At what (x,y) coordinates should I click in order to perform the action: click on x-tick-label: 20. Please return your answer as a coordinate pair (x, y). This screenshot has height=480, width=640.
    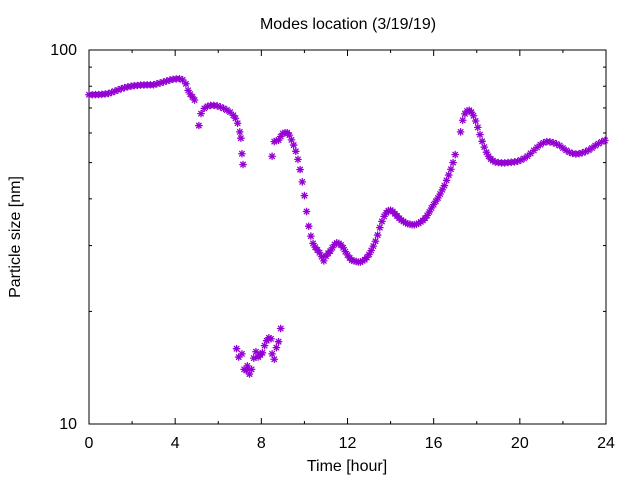
    Looking at the image, I should click on (520, 443).